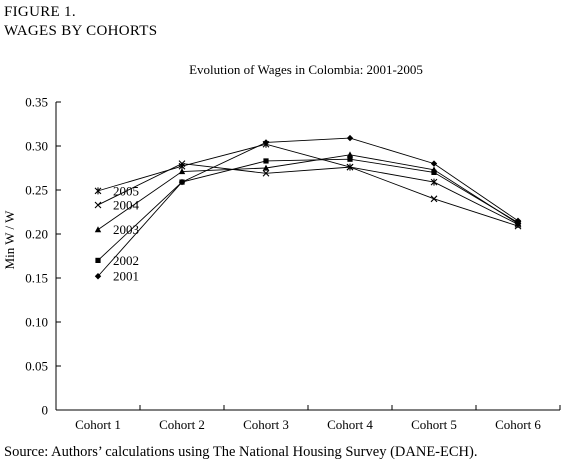  Describe the element at coordinates (126, 229) in the screenshot. I see `series-label-2003: 2003` at that location.